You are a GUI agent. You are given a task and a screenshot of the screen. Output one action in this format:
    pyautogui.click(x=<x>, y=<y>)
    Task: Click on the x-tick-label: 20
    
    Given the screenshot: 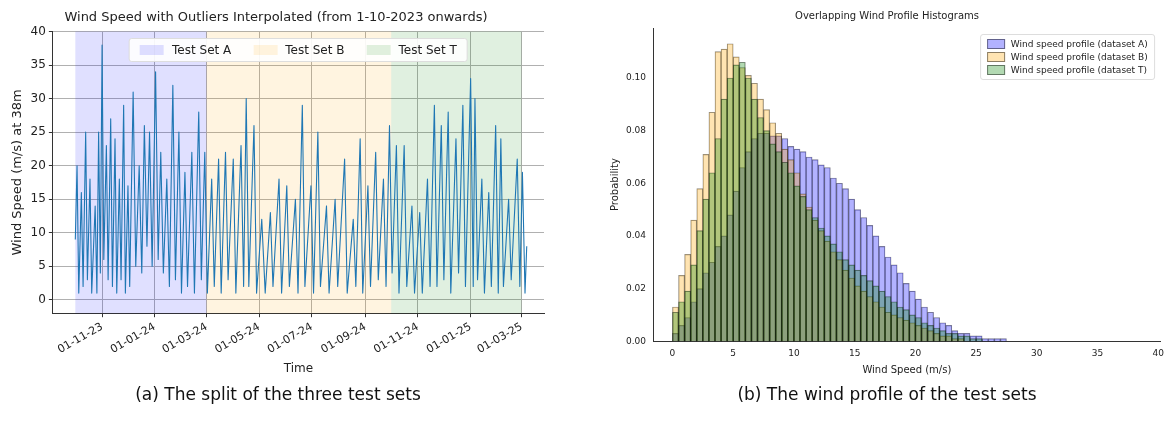 What is the action you would take?
    pyautogui.click(x=915, y=352)
    